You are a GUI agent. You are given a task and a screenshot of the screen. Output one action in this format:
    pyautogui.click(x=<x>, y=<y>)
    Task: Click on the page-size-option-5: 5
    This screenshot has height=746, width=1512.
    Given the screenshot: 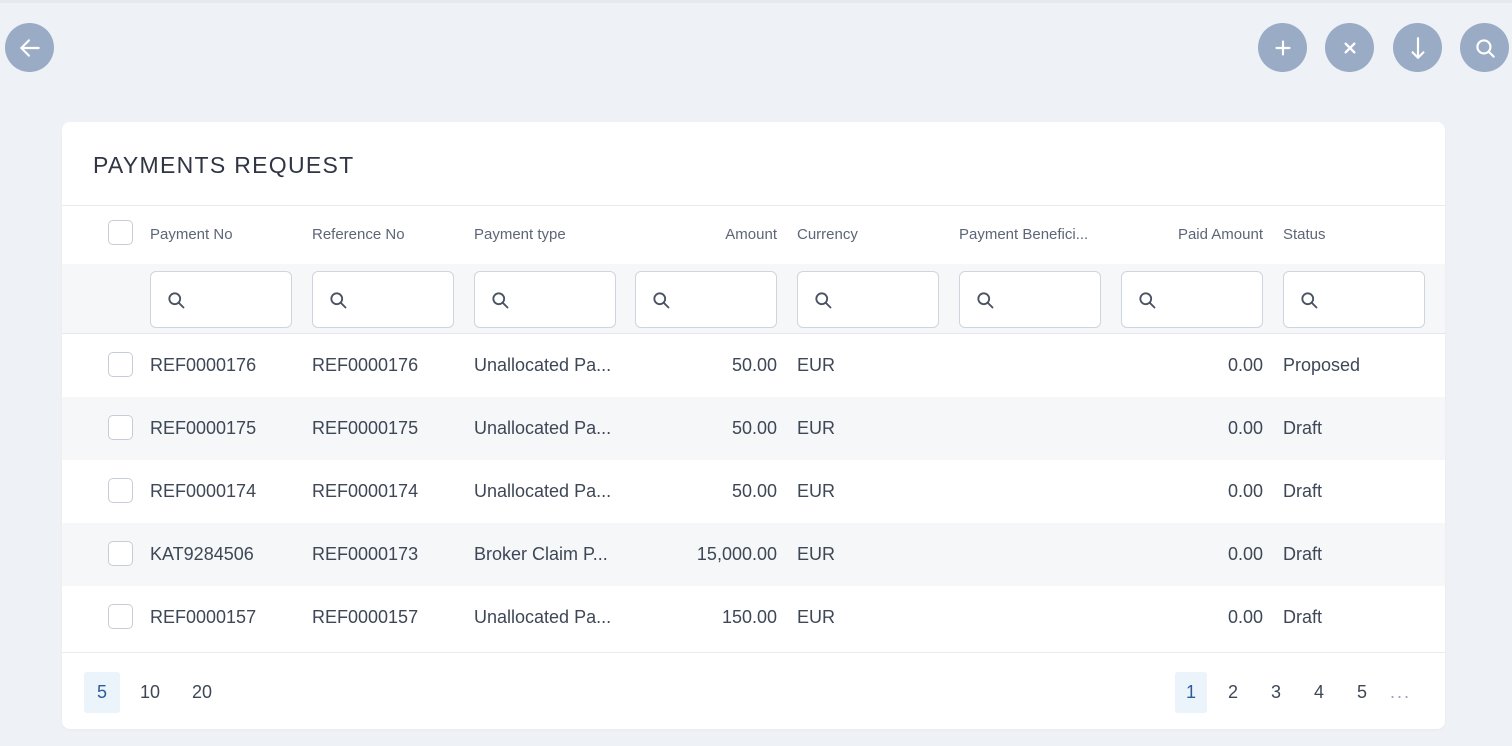 What is the action you would take?
    pyautogui.click(x=102, y=692)
    